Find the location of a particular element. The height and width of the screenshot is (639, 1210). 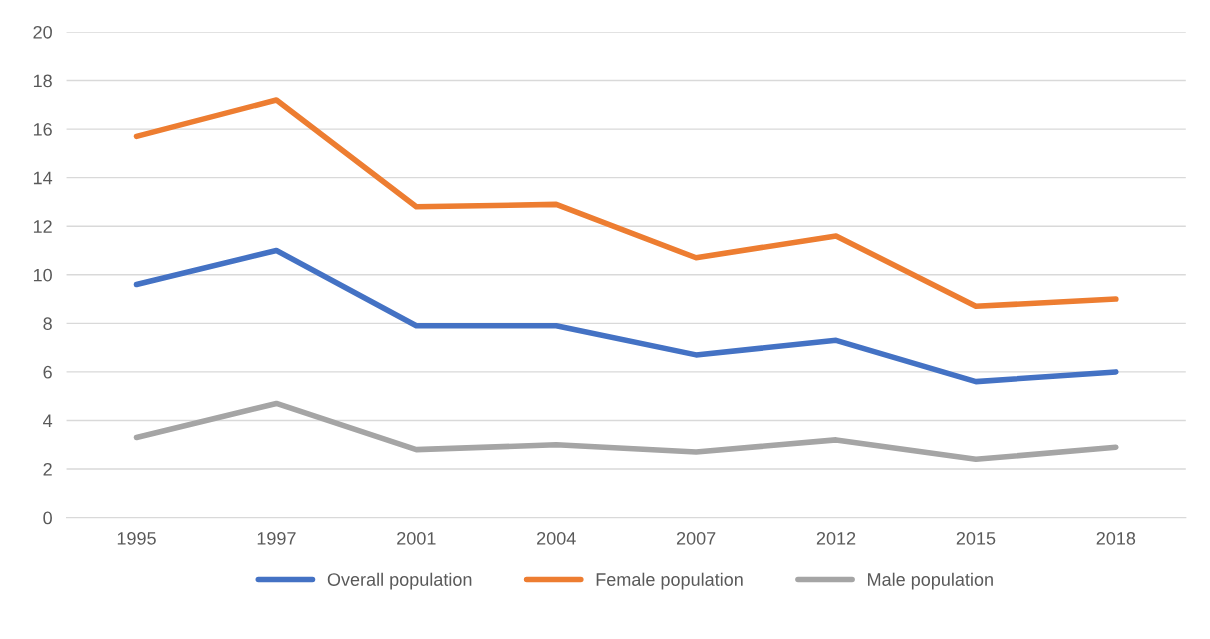

x-tick-label: 2001 is located at coordinates (416, 538).